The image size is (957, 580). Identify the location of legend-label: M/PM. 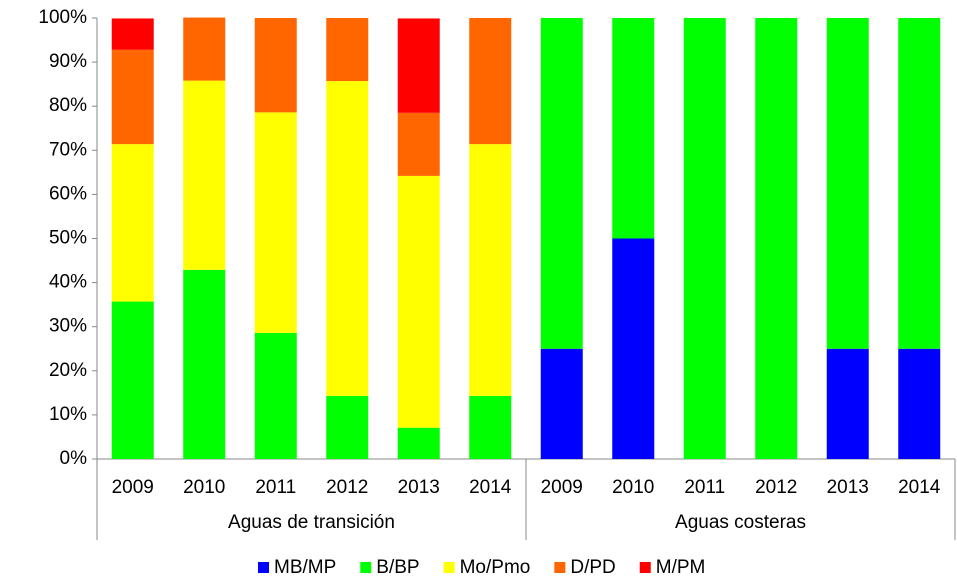
(681, 567).